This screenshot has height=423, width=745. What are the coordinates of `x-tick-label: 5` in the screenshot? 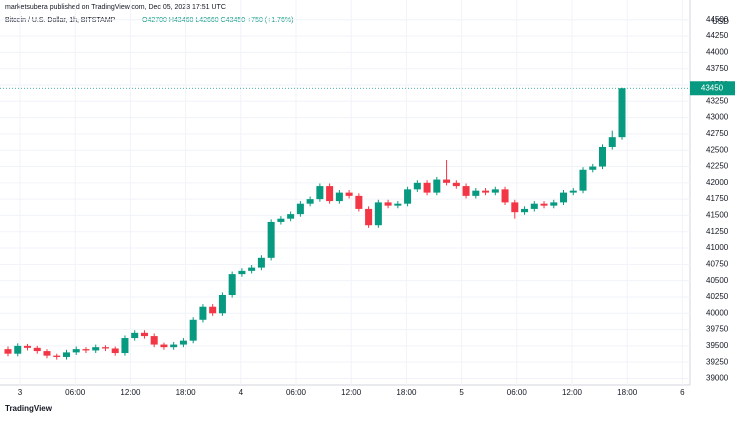 It's located at (461, 392).